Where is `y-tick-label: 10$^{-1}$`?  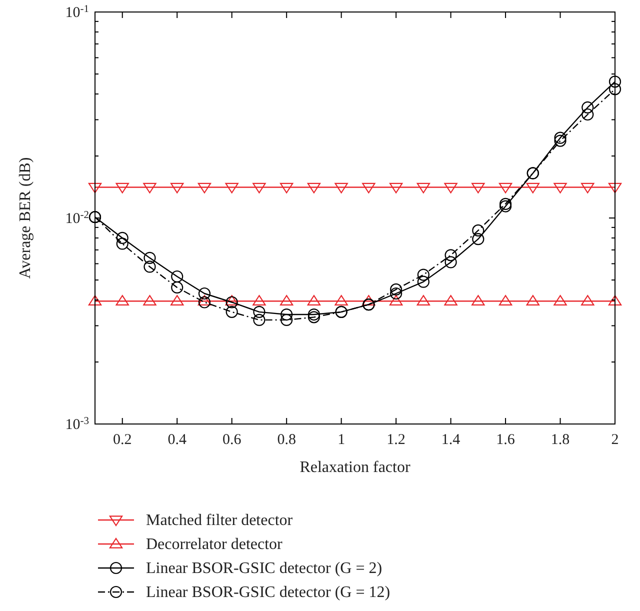
y-tick-label: 10$^{-1}$ is located at coordinates (77, 12).